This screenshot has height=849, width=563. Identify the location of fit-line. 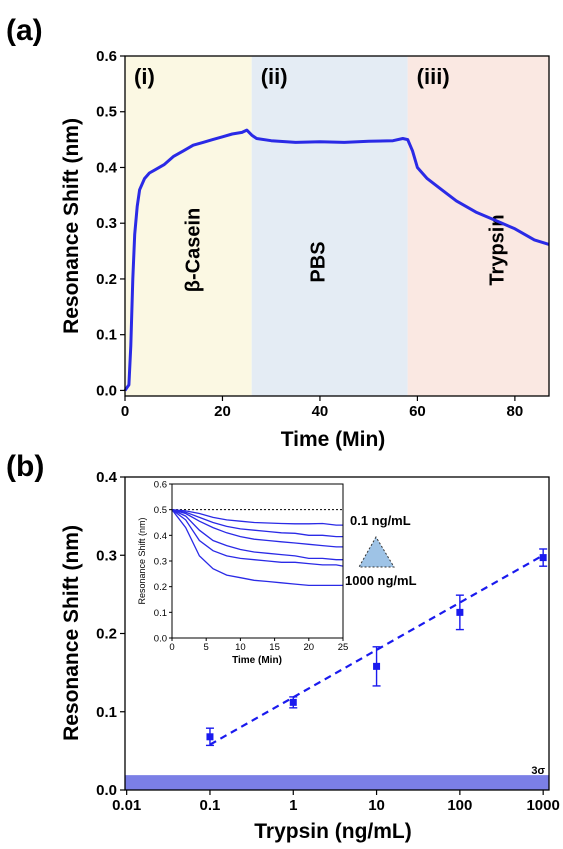
(376, 650).